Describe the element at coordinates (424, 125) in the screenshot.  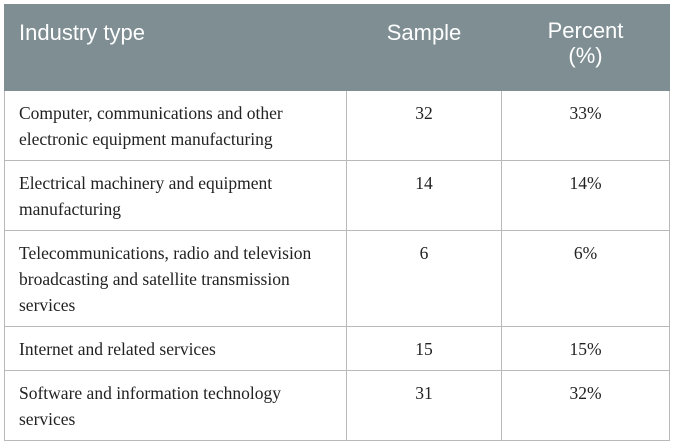
I see `sample-cell: 32` at that location.